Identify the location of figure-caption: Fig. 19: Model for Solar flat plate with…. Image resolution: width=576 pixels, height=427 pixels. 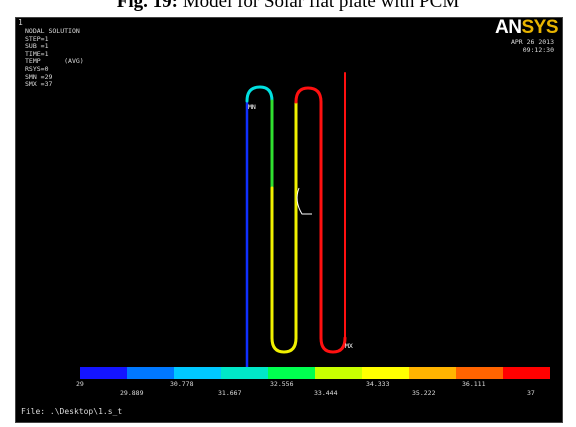
(288, 6).